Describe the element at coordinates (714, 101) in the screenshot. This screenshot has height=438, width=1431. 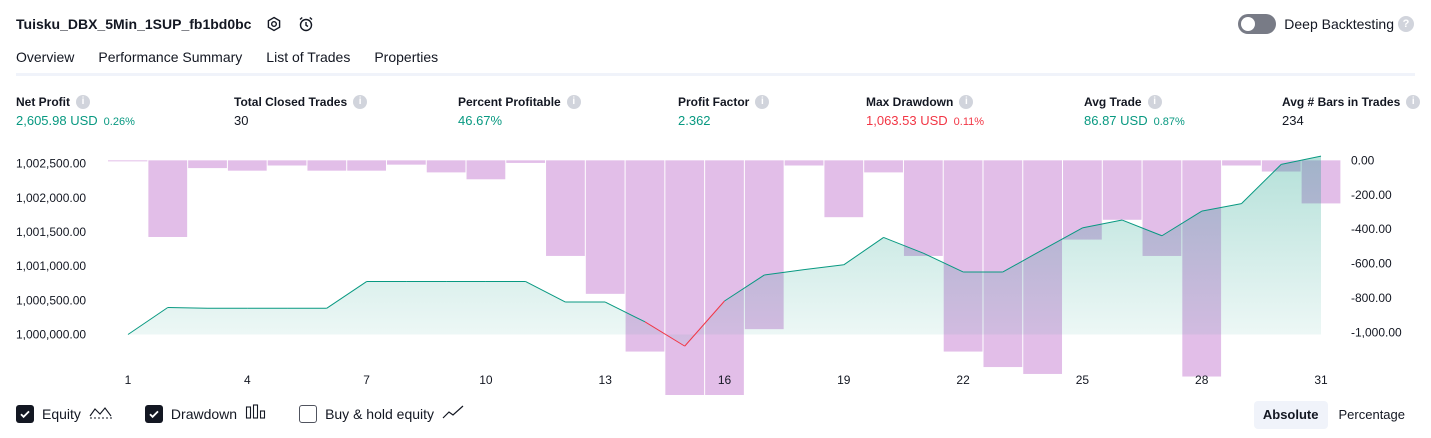
I see `metric-label: Profit Factor` at that location.